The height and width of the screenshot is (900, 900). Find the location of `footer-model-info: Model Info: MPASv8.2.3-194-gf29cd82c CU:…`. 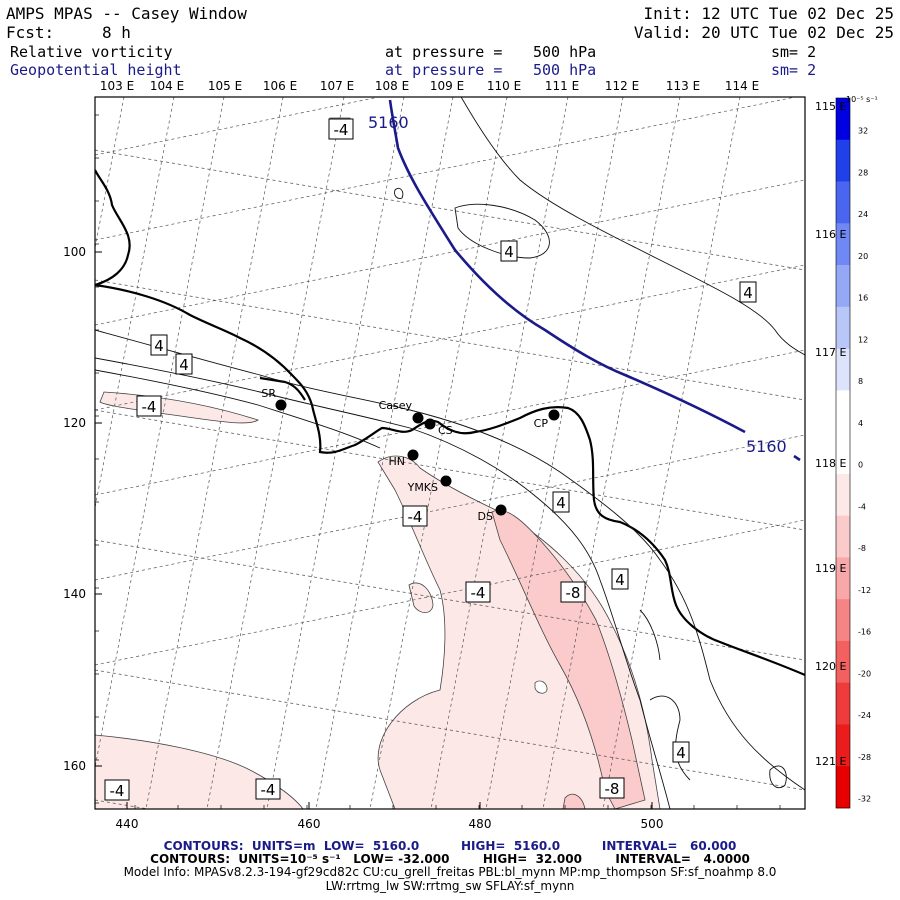

footer-model-info: Model Info: MPASv8.2.3-194-gf29cd82c CU:… is located at coordinates (450, 872).